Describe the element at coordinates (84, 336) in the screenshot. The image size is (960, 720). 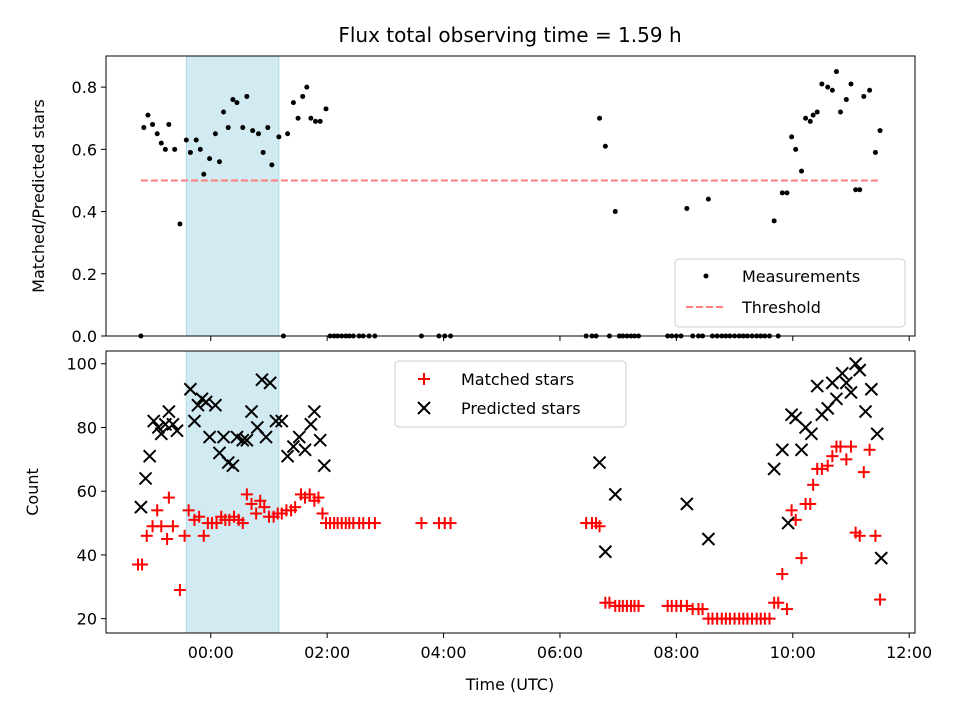
I see `top-y-tick-label: 0.0` at that location.